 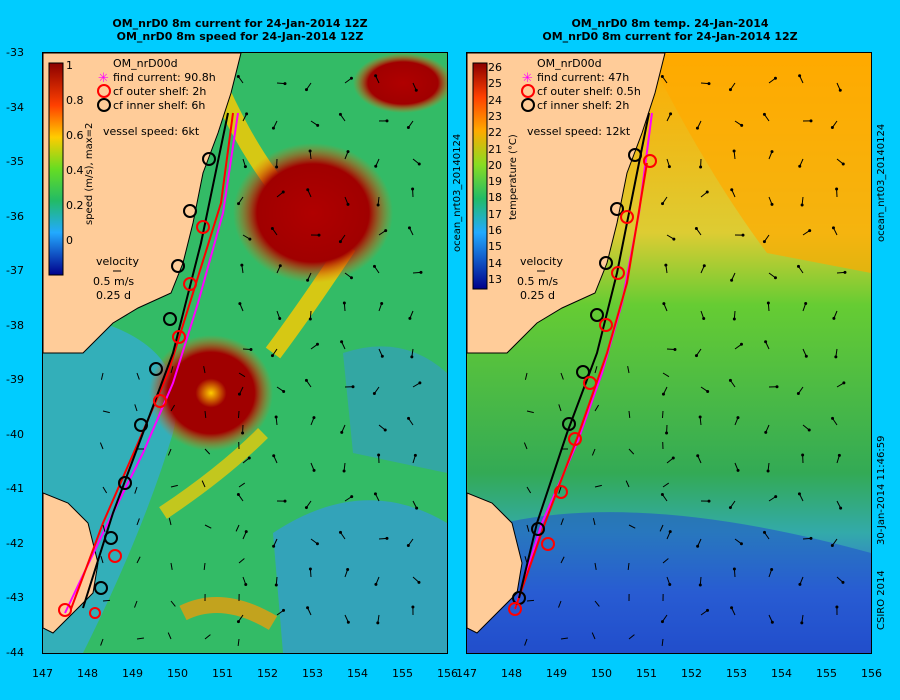 I want to click on legend-inner-shelf: cf inner shelf: 6h, so click(x=159, y=105).